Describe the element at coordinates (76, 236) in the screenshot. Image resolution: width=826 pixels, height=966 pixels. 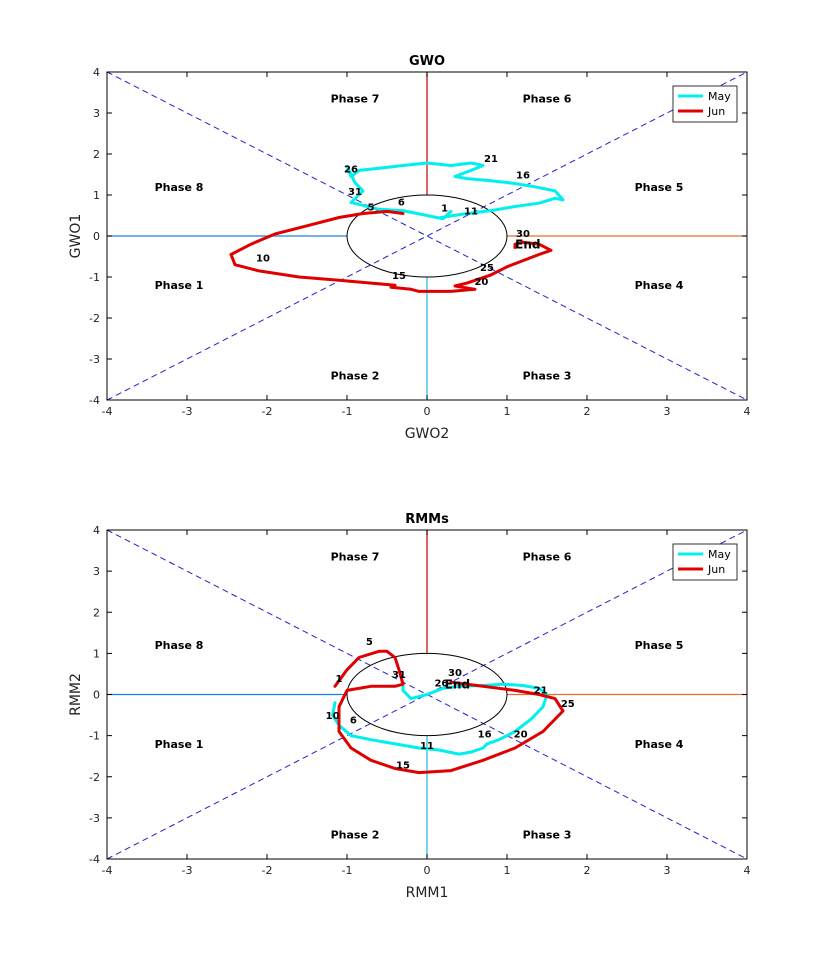
I see `y-axis-label: GWO1` at that location.